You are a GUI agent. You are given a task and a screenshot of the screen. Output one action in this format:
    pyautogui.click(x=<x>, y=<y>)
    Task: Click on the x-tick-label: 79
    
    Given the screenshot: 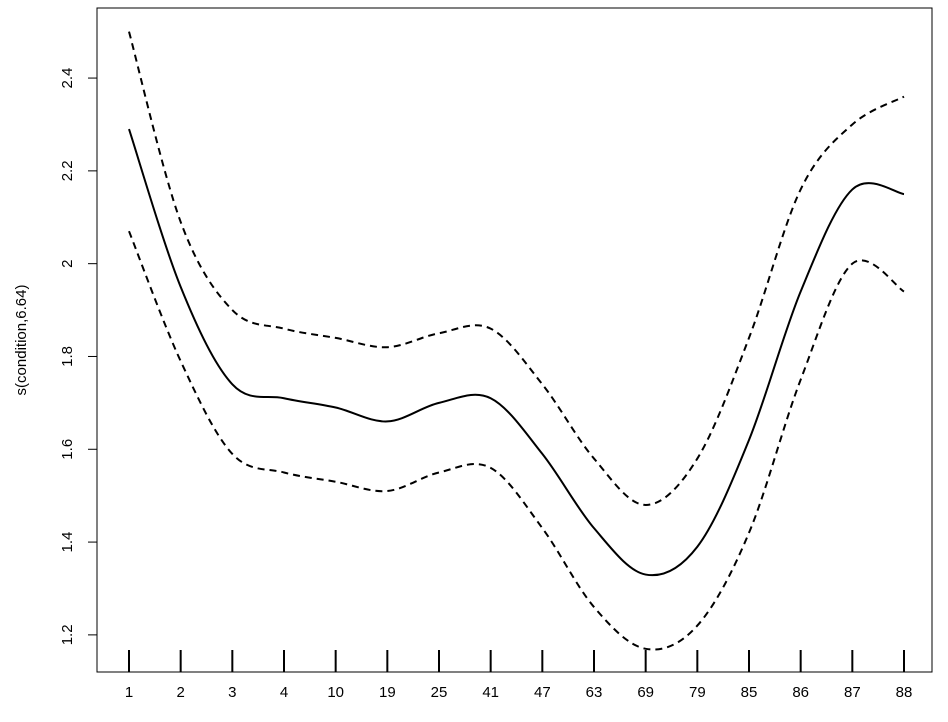 What is the action you would take?
    pyautogui.click(x=697, y=692)
    